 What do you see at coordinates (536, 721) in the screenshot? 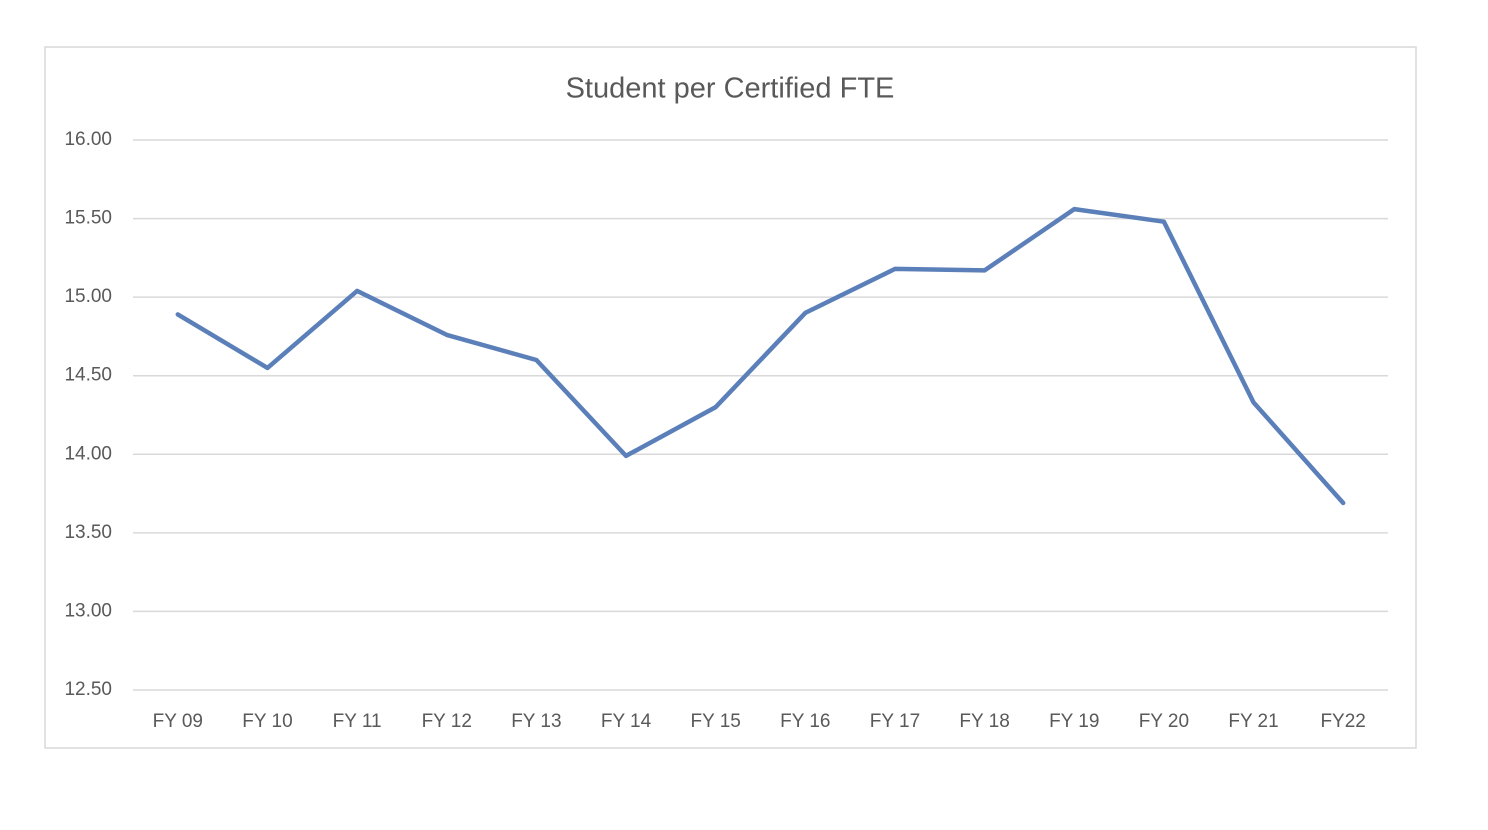
I see `x-tick-label: FY 13` at bounding box center [536, 721].